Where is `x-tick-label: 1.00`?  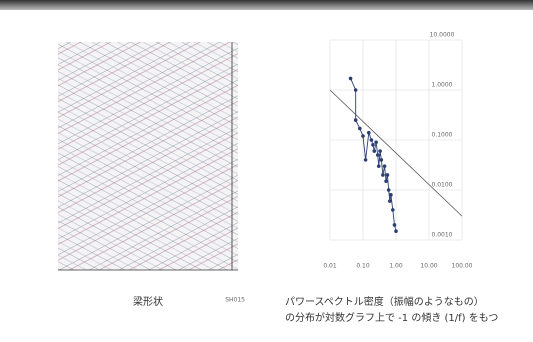 x-tick-label: 1.00 is located at coordinates (396, 266).